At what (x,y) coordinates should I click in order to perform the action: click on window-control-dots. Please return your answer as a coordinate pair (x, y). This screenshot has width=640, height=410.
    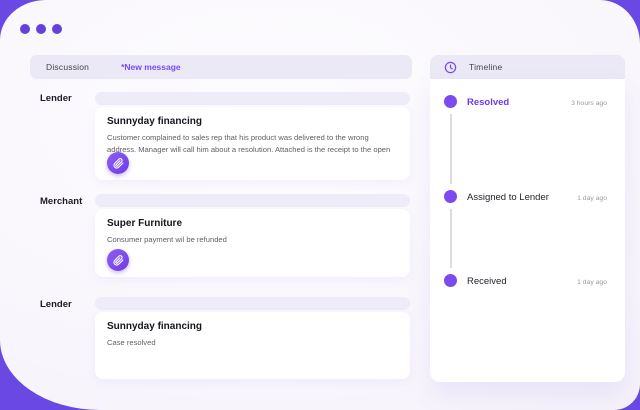
    Looking at the image, I should click on (41, 29).